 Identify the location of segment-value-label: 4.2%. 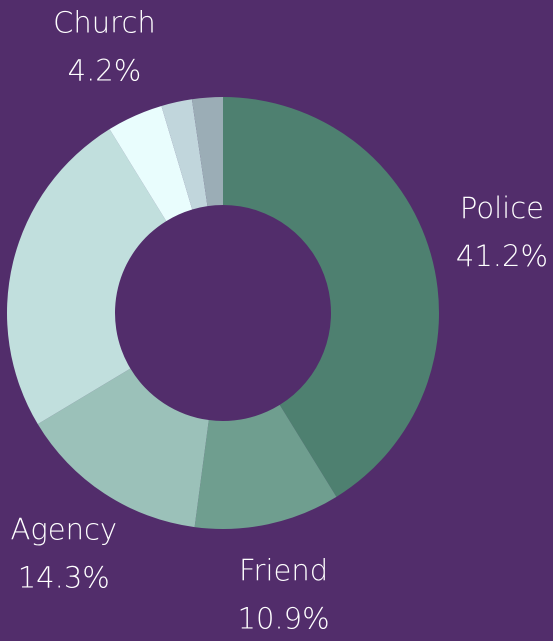
(105, 70).